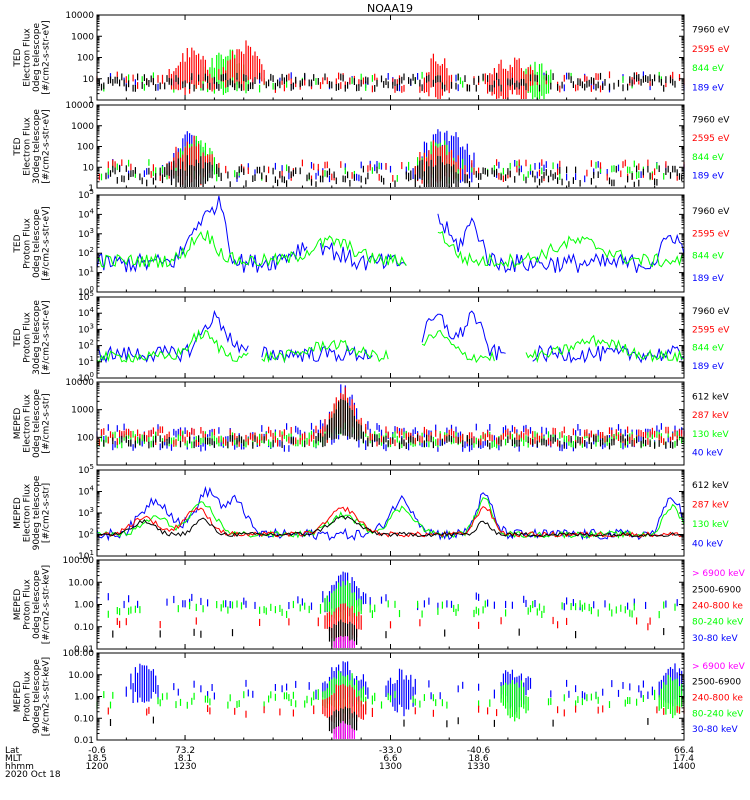 This screenshot has width=750, height=800. What do you see at coordinates (718, 714) in the screenshot?
I see `legend-entry: 80-240 keV` at bounding box center [718, 714].